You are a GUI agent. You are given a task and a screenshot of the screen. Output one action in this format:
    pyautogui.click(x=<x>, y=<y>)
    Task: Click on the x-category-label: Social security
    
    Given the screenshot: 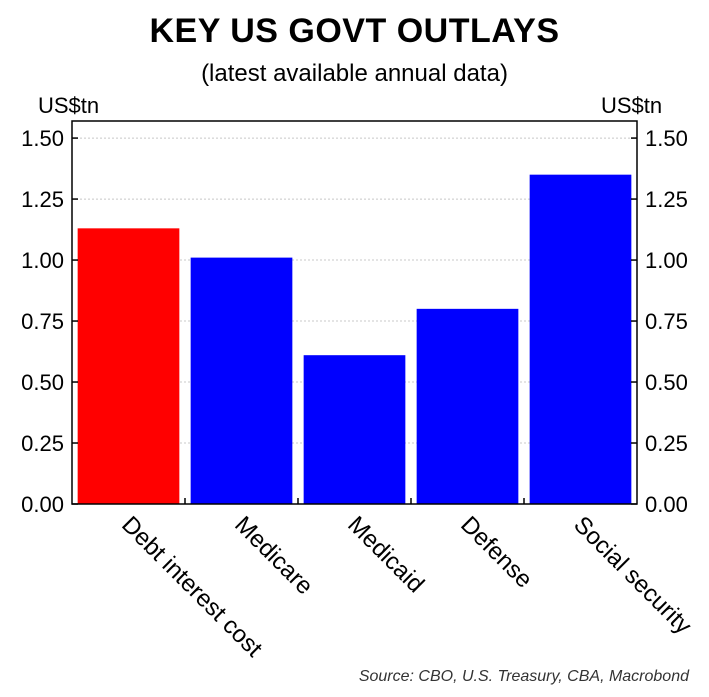 What is the action you would take?
    pyautogui.click(x=632, y=575)
    